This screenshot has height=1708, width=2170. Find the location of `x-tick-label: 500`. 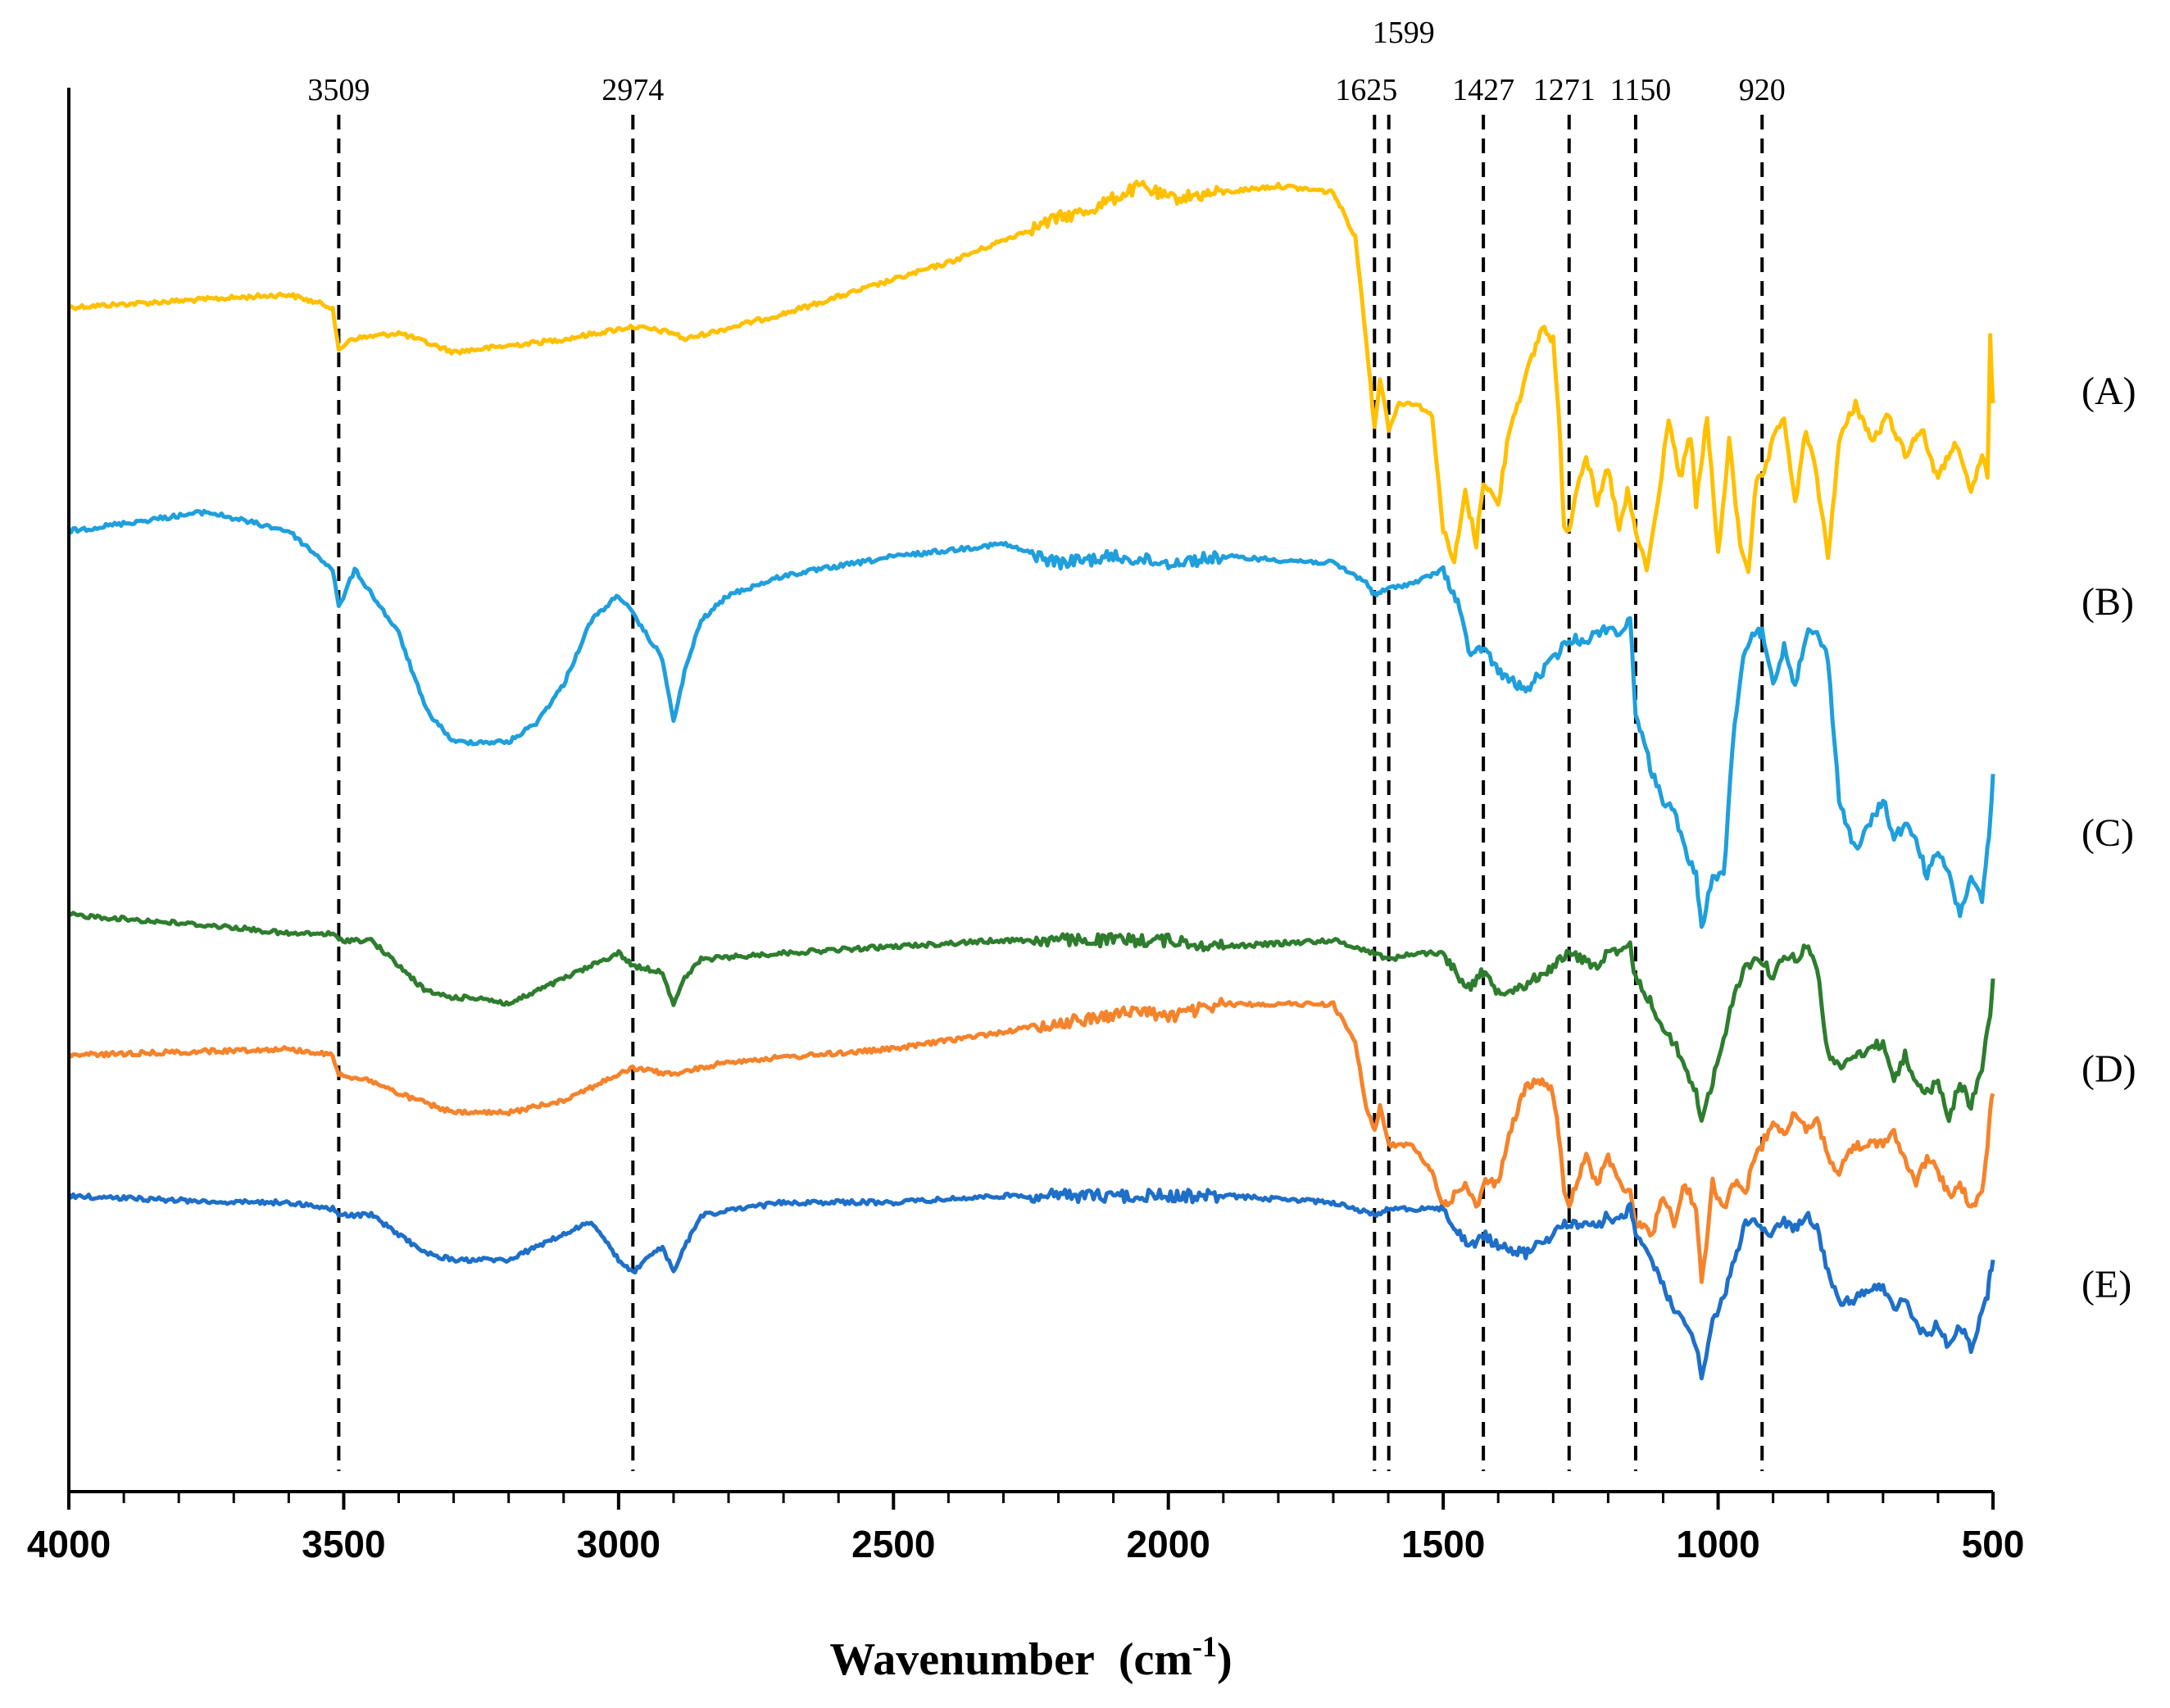

x-tick-label: 500 is located at coordinates (1993, 1544).